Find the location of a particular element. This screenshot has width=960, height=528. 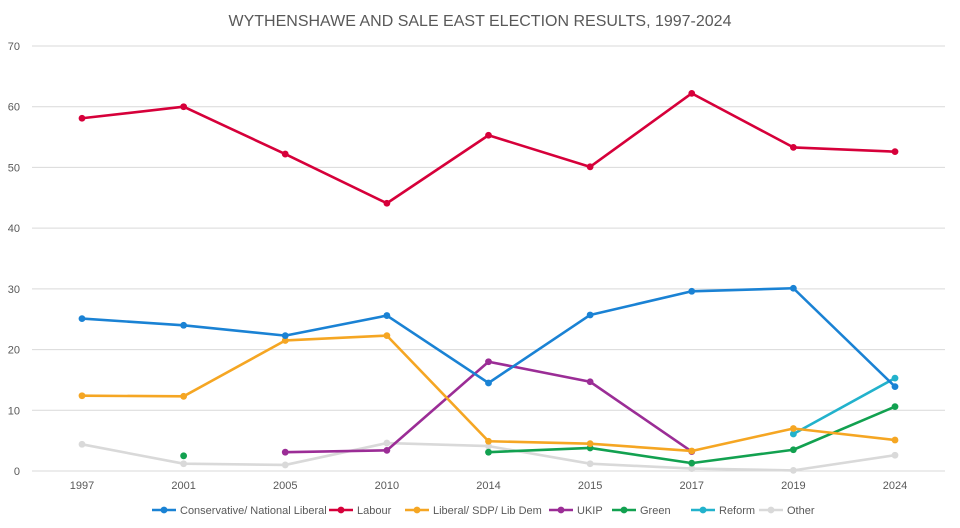

legend-item: Conservative/ National Liberal is located at coordinates (239, 511).